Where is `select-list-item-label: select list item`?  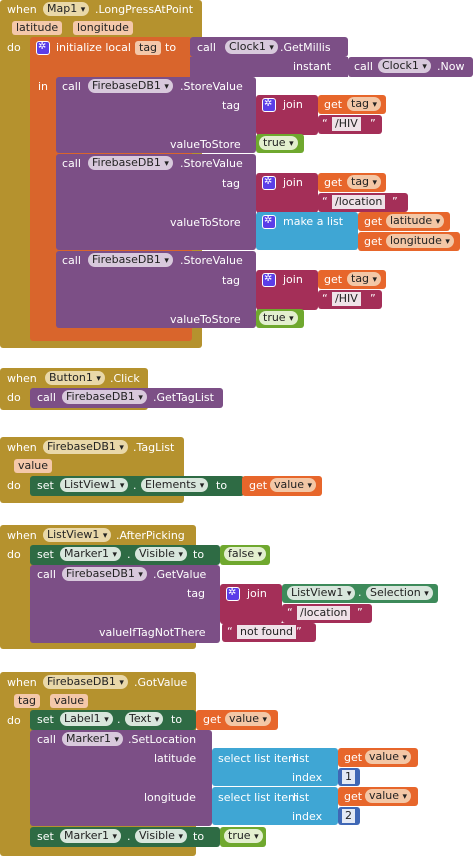
select-list-item-label: select list item is located at coordinates (258, 797).